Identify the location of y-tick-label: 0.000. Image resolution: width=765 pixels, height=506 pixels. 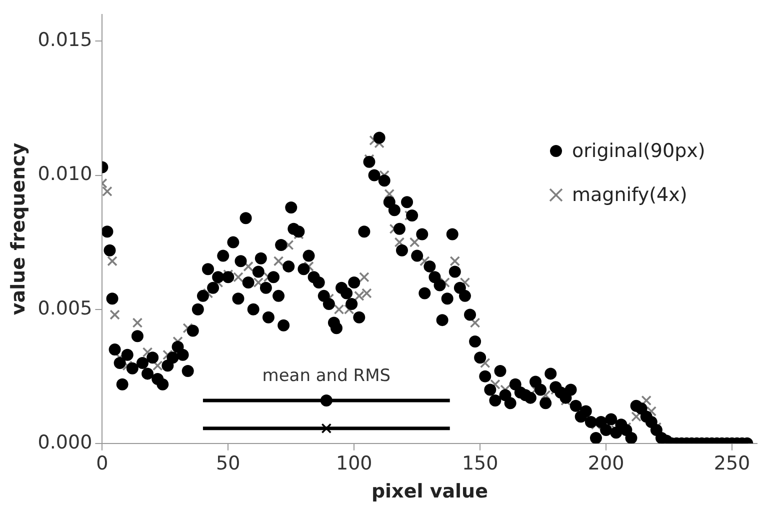
(65, 442).